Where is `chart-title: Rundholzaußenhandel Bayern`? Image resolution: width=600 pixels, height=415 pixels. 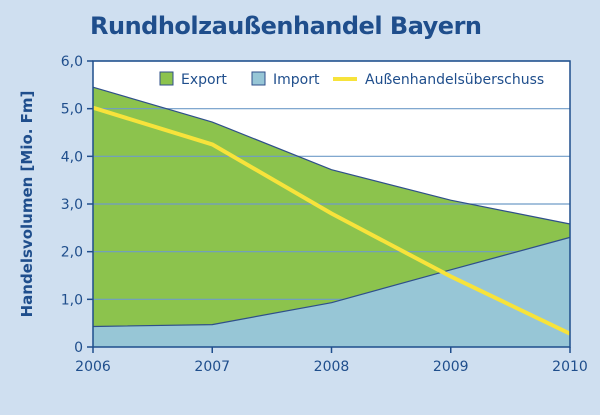 chart-title: Rundholzaußenhandel Bayern is located at coordinates (286, 26).